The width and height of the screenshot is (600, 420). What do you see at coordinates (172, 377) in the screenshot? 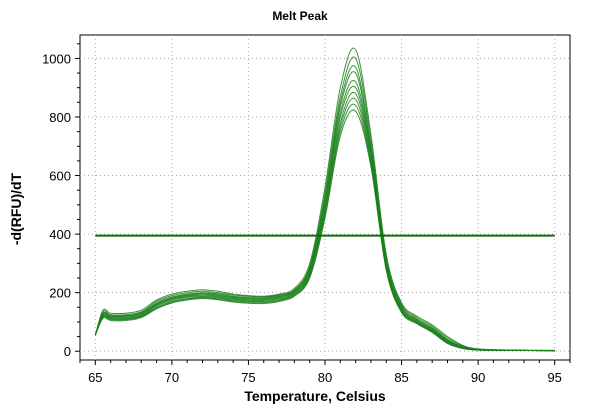
I see `x-tick-label: 70` at bounding box center [172, 377].